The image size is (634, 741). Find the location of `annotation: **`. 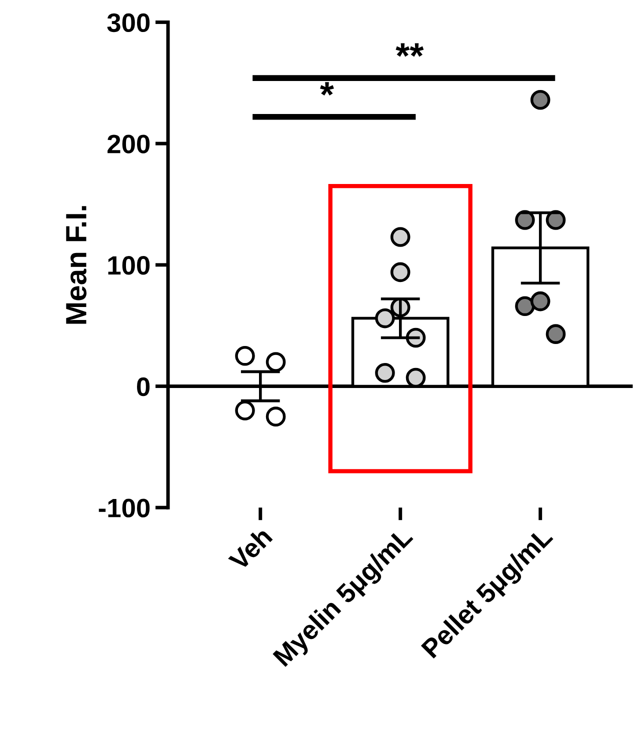

annotation: ** is located at coordinates (410, 50).